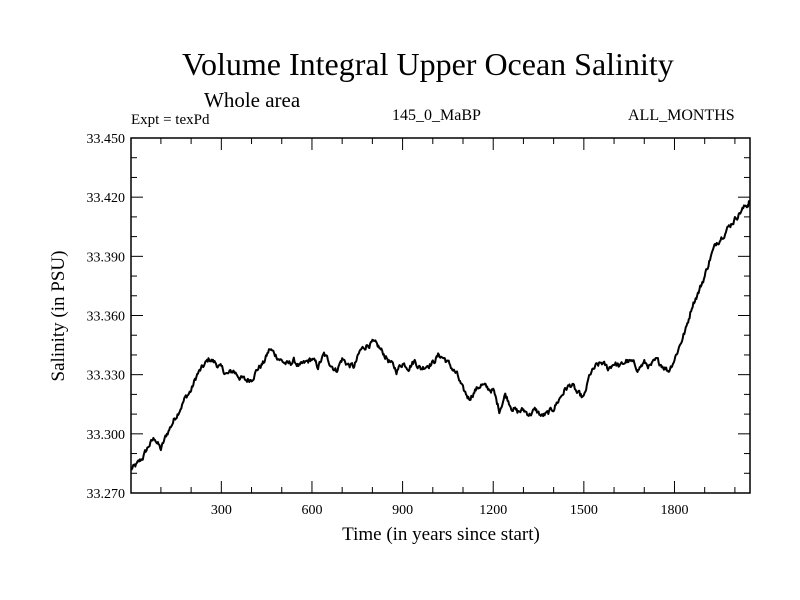  What do you see at coordinates (428, 64) in the screenshot?
I see `chart-title: Volume Integral Upper Ocean Salinity` at bounding box center [428, 64].